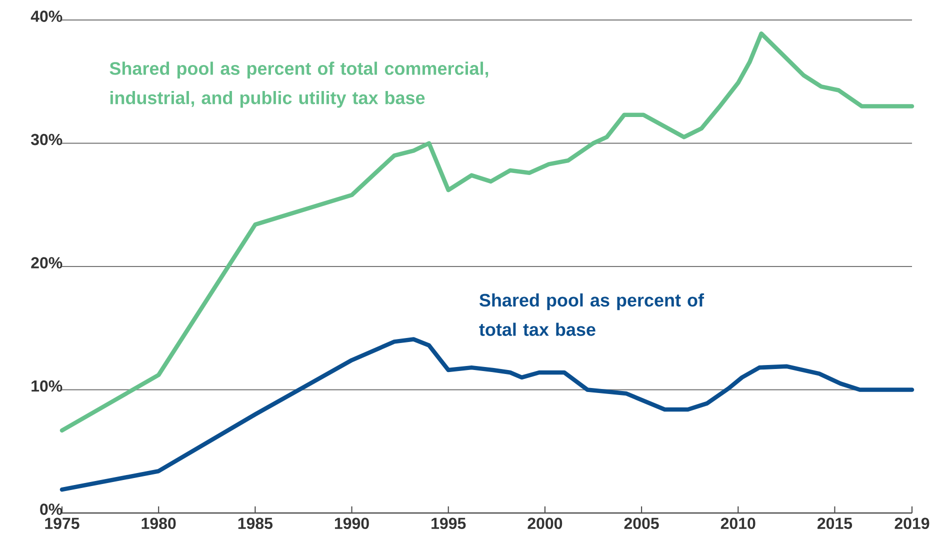 The width and height of the screenshot is (939, 543). Describe the element at coordinates (46, 140) in the screenshot. I see `y-tick-label: 30%` at that location.